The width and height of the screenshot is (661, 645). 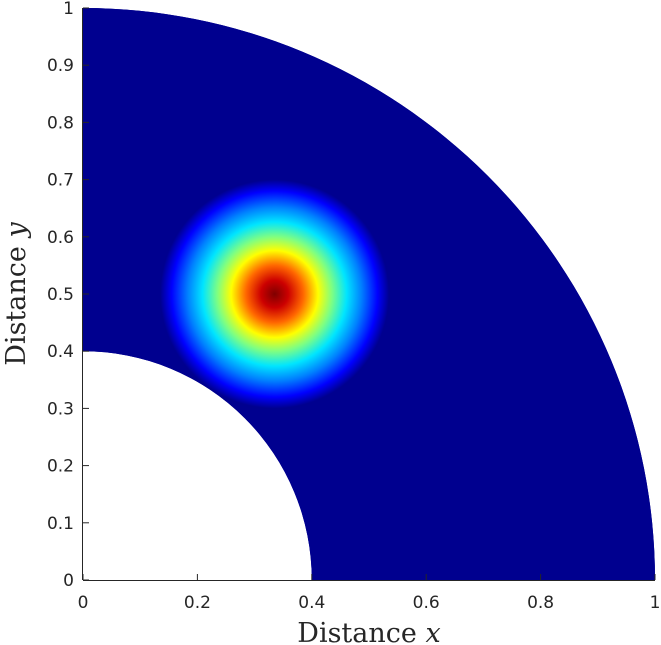 What do you see at coordinates (60, 181) in the screenshot?
I see `y-tick-label: 0.7` at bounding box center [60, 181].